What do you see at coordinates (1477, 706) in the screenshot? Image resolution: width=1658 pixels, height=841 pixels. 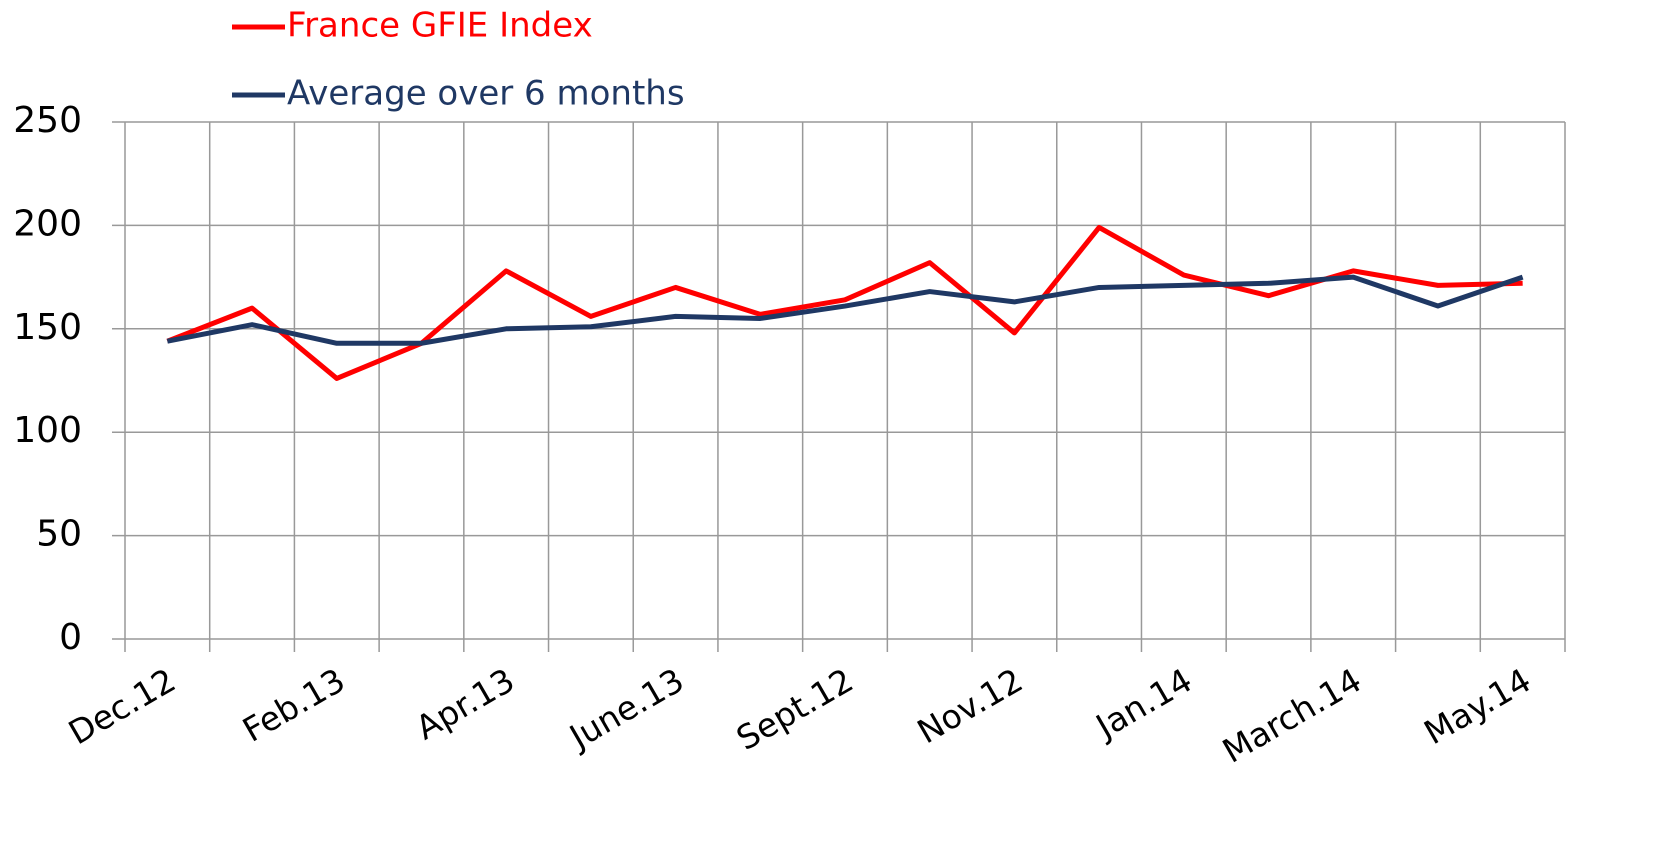 I see `x-tick-label: May.14` at bounding box center [1477, 706].